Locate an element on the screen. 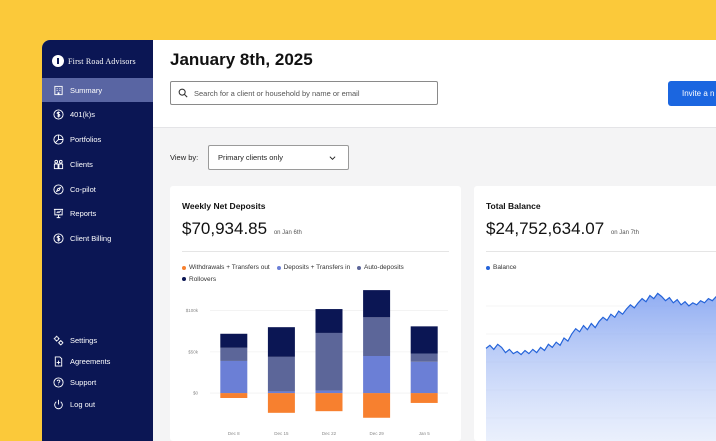 Image resolution: width=716 pixels, height=441 pixels. legend-label: Rollovers is located at coordinates (203, 279).